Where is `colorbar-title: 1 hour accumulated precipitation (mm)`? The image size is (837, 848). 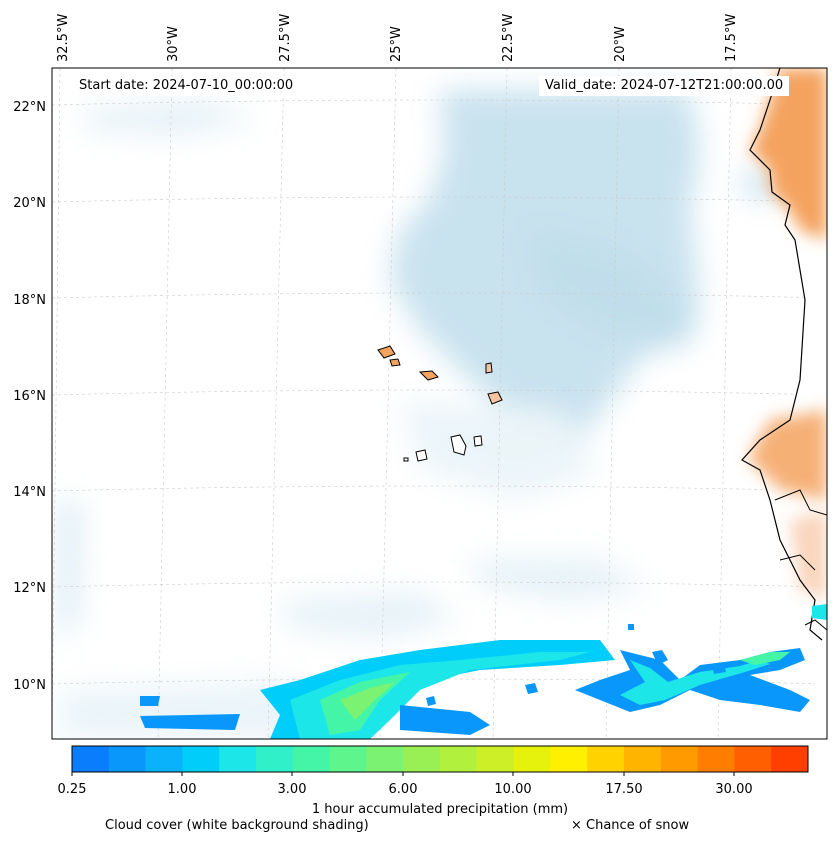
colorbar-title: 1 hour accumulated precipitation (mm) is located at coordinates (440, 809).